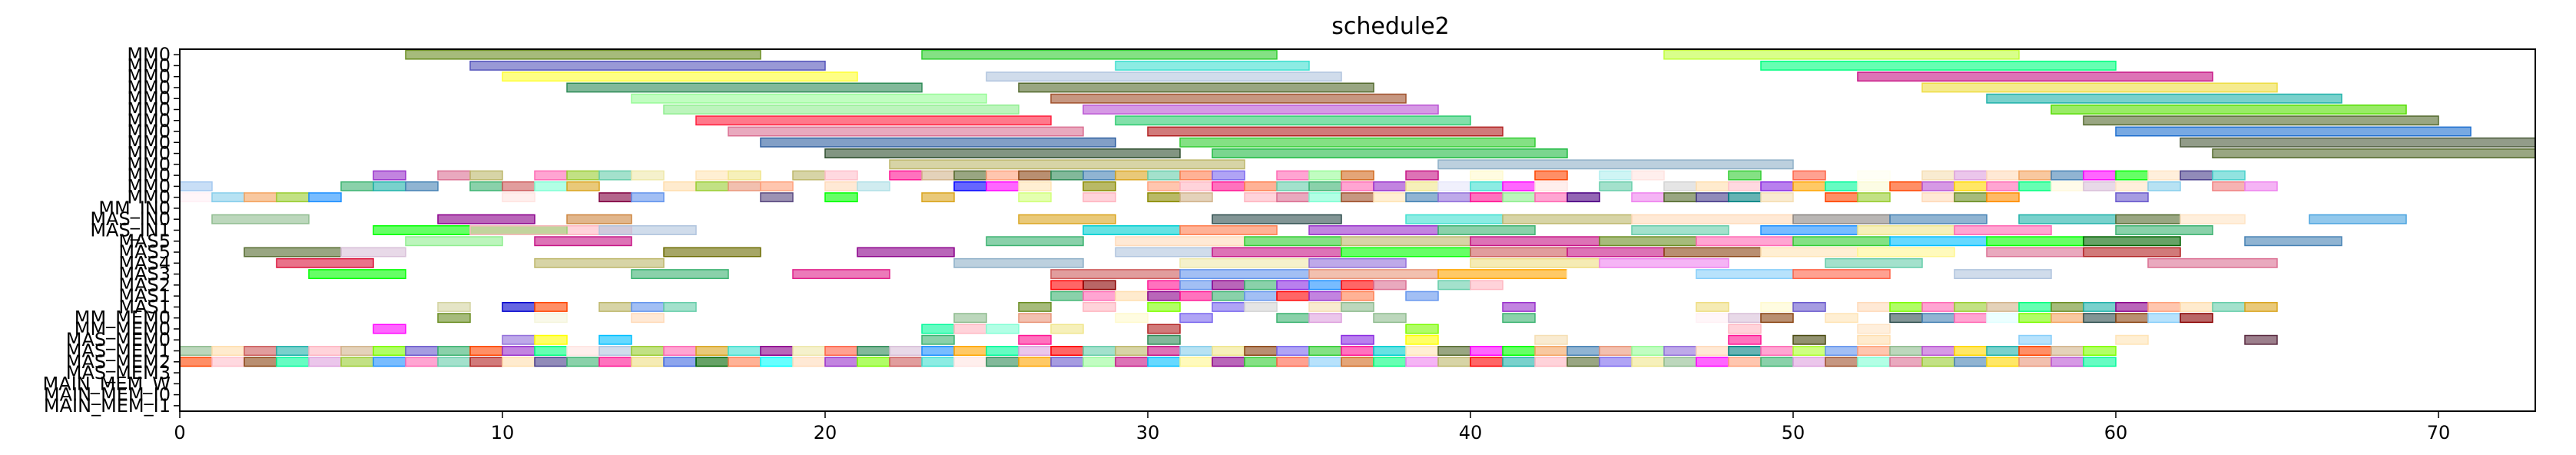 The image size is (2576, 455). Describe the element at coordinates (179, 432) in the screenshot. I see `x-tick-label: 0` at that location.